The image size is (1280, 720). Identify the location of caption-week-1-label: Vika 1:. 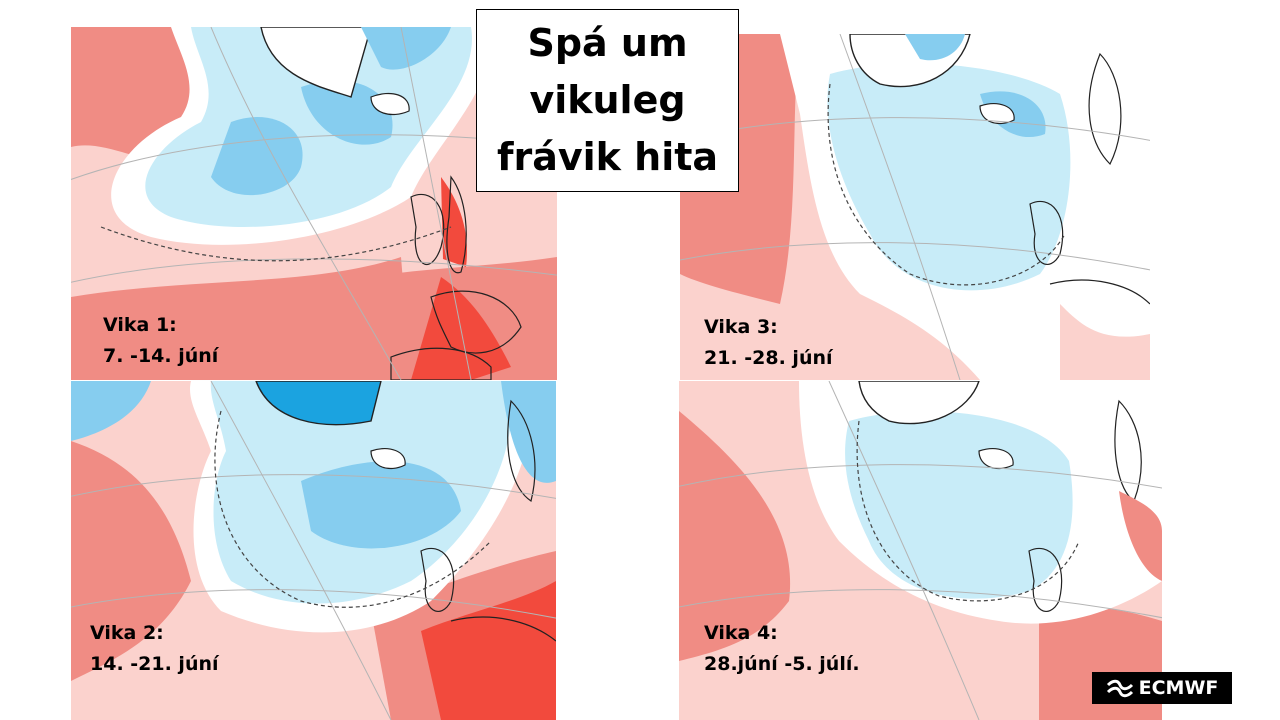
(140, 325).